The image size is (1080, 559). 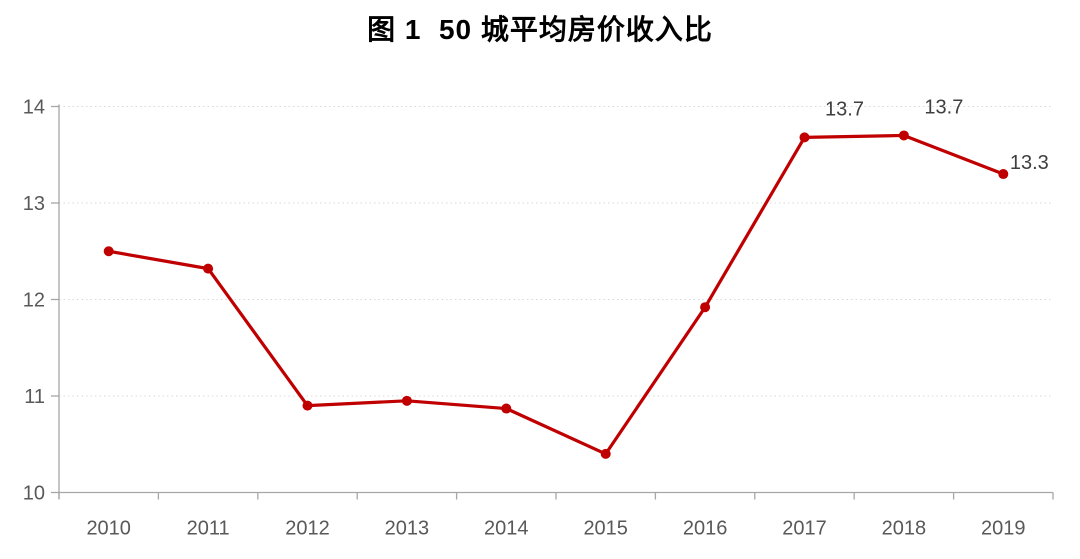 I want to click on data-label: 13.3, so click(x=1029, y=163).